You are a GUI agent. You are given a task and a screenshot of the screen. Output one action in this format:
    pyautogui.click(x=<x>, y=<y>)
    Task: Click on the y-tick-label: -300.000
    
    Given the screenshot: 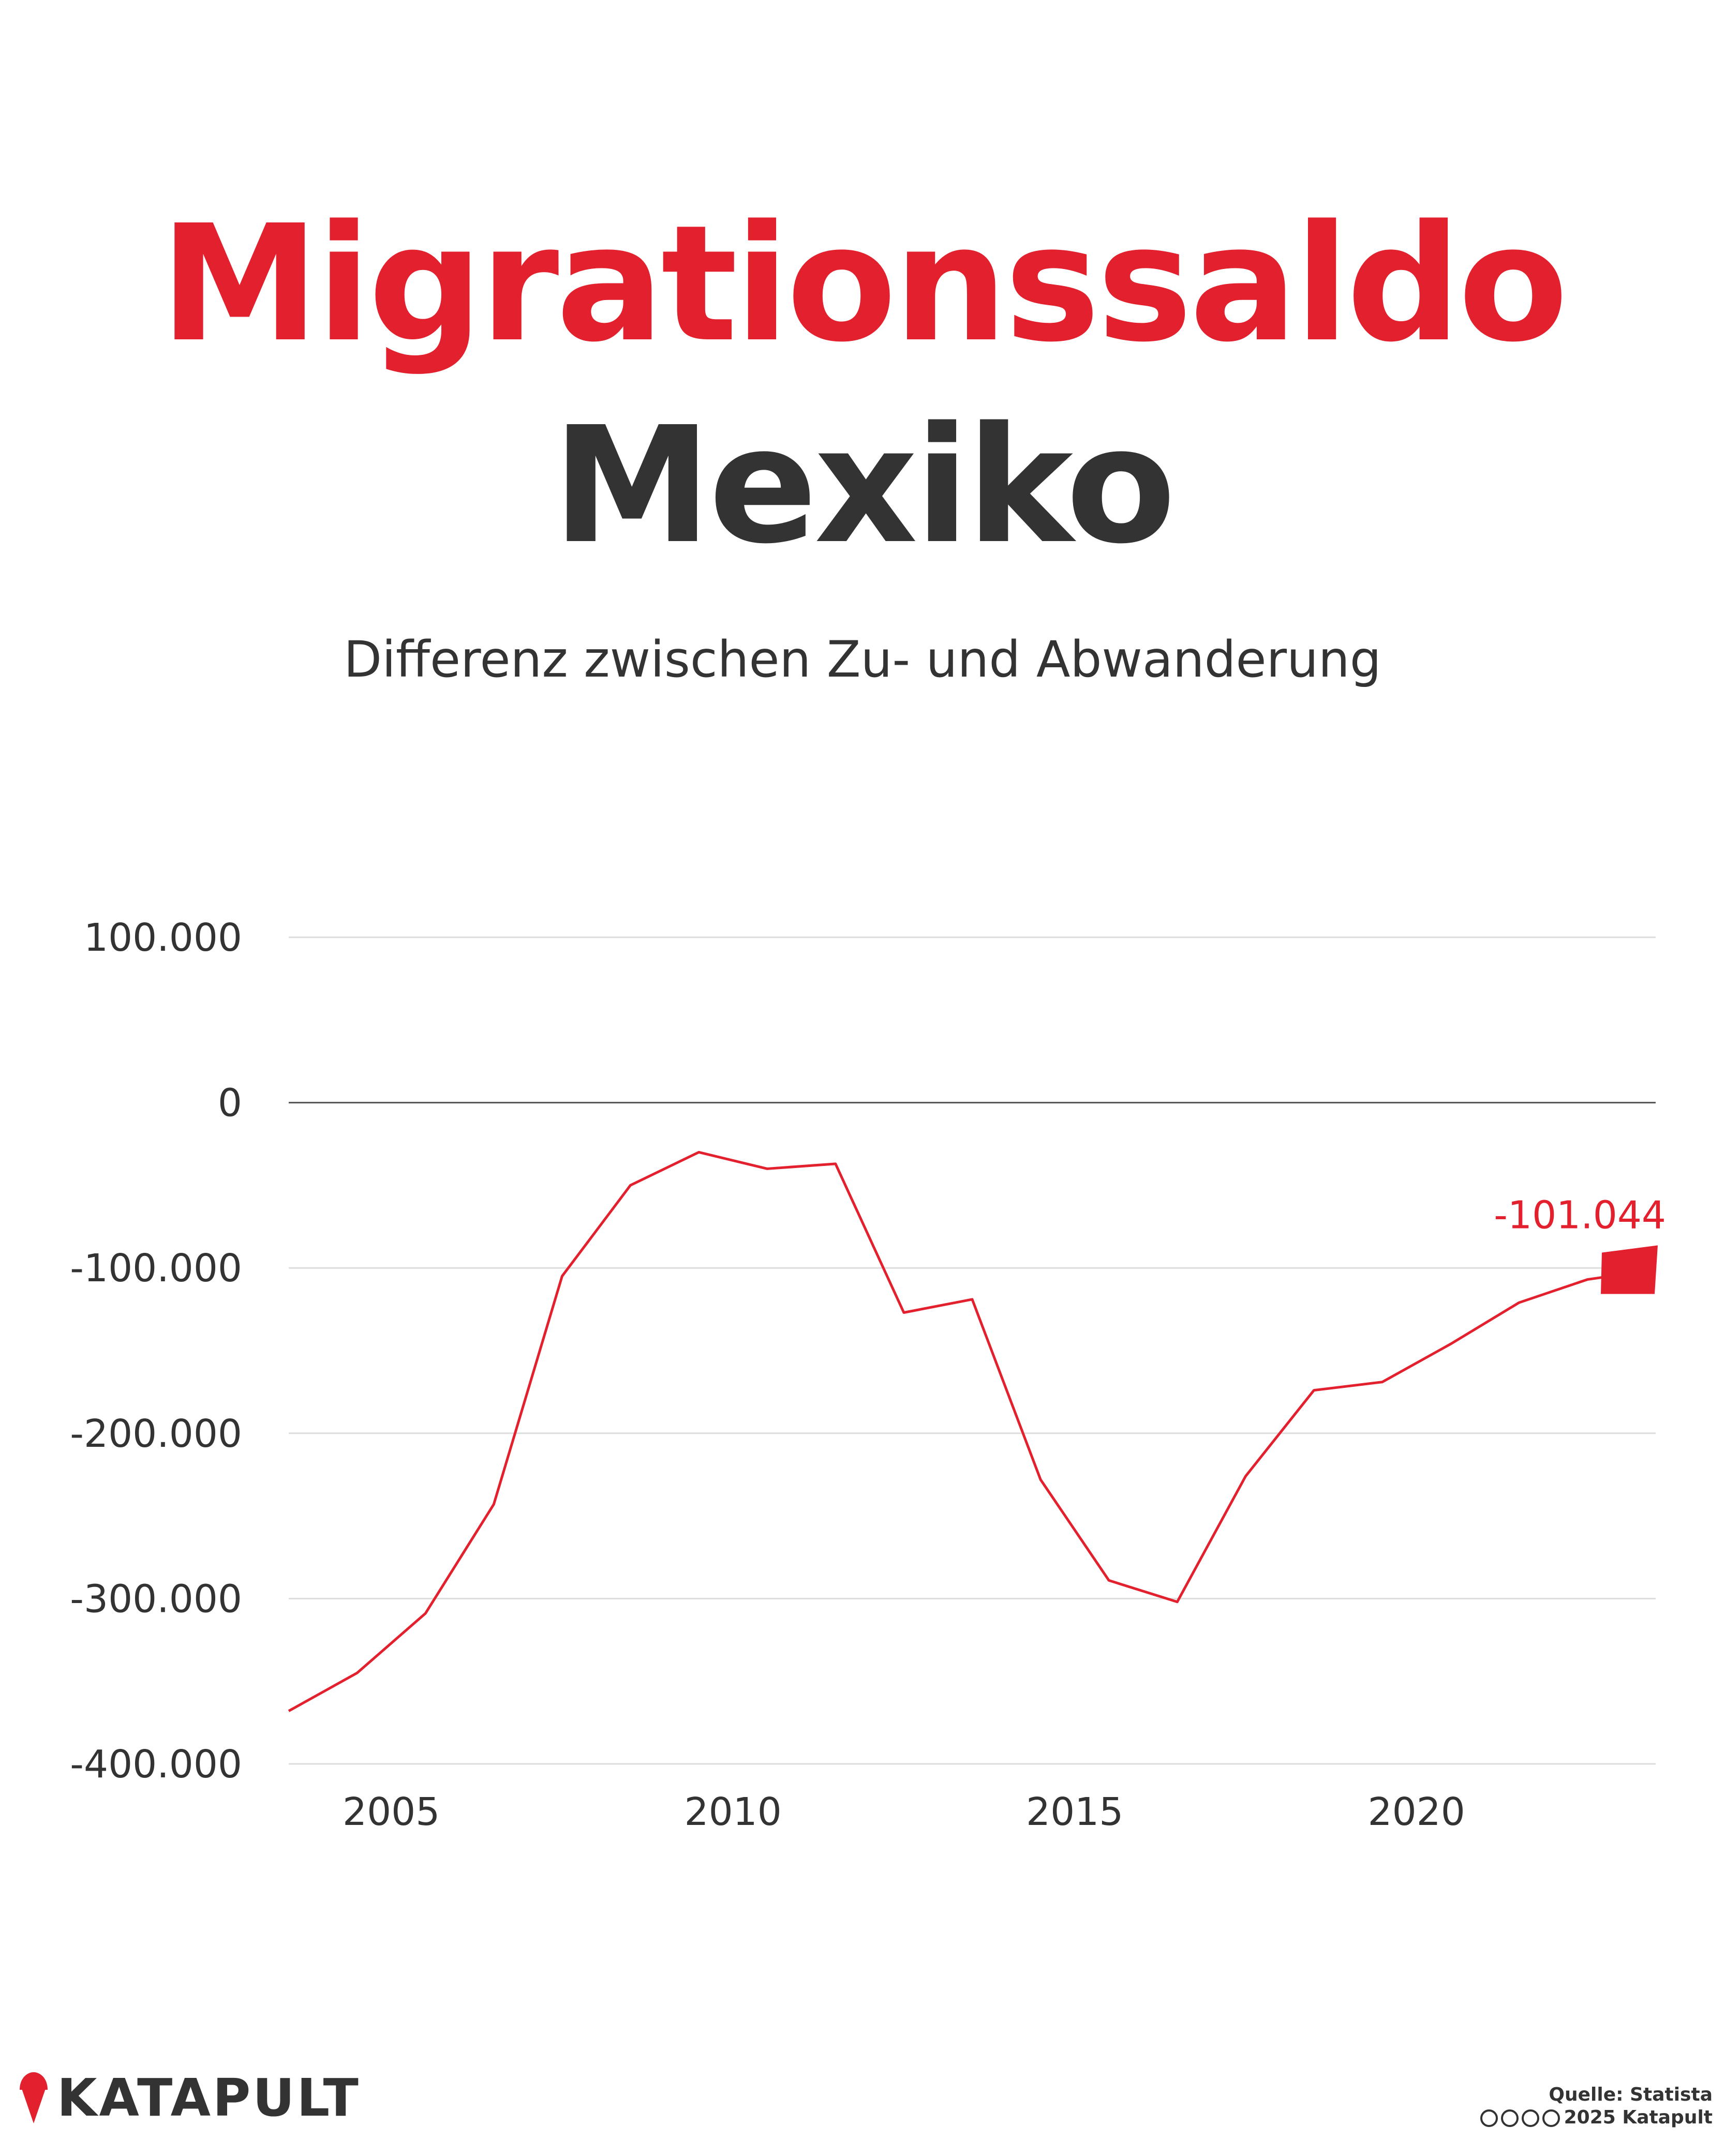 What is the action you would take?
    pyautogui.click(x=156, y=1599)
    